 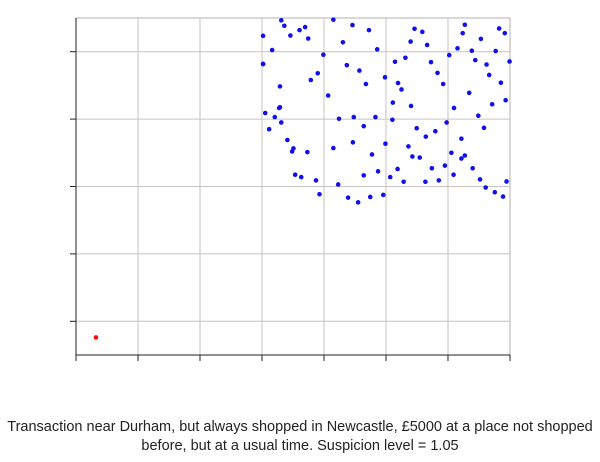 What do you see at coordinates (96, 337) in the screenshot?
I see `suspicious-transaction-point` at bounding box center [96, 337].